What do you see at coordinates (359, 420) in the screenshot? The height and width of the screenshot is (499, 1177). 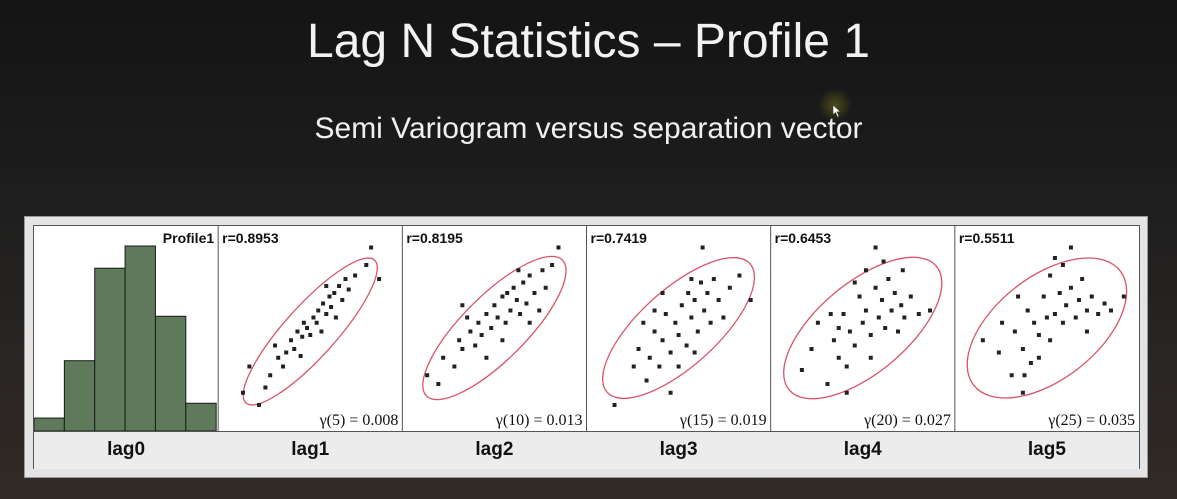 I see `semivariogram-label: γ(5) = 0.008` at bounding box center [359, 420].